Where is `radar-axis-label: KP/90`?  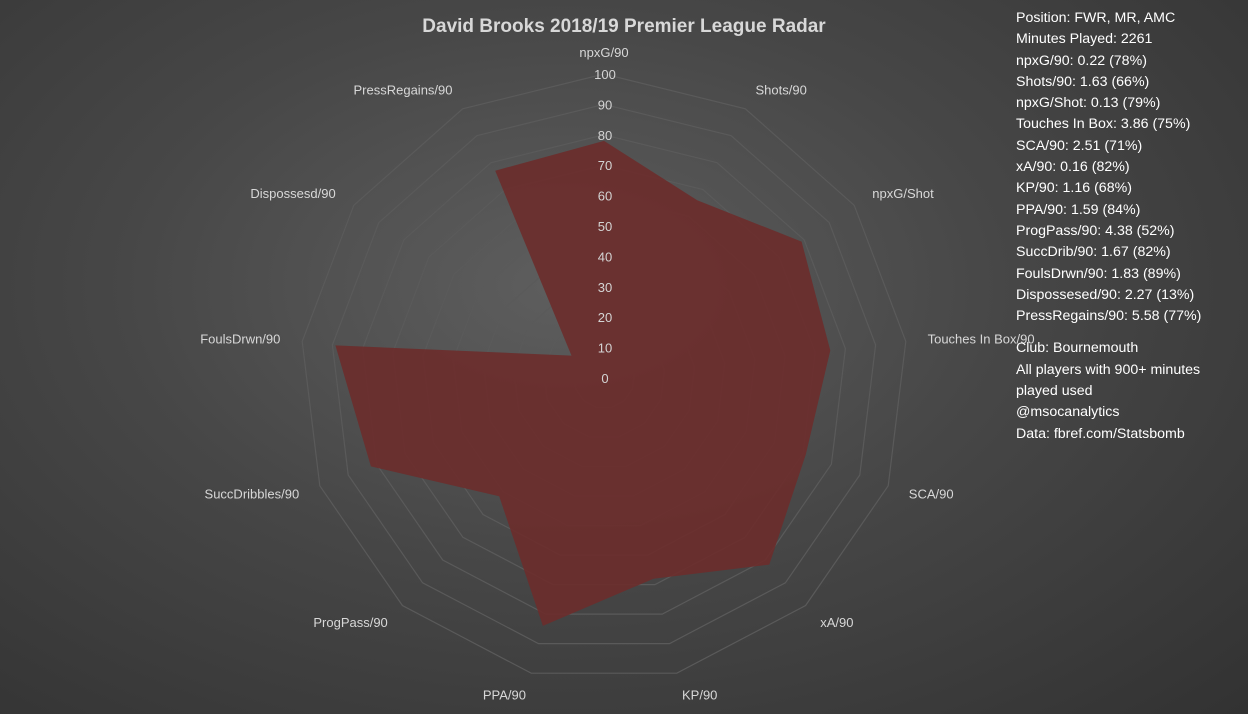 radar-axis-label: KP/90 is located at coordinates (699, 695).